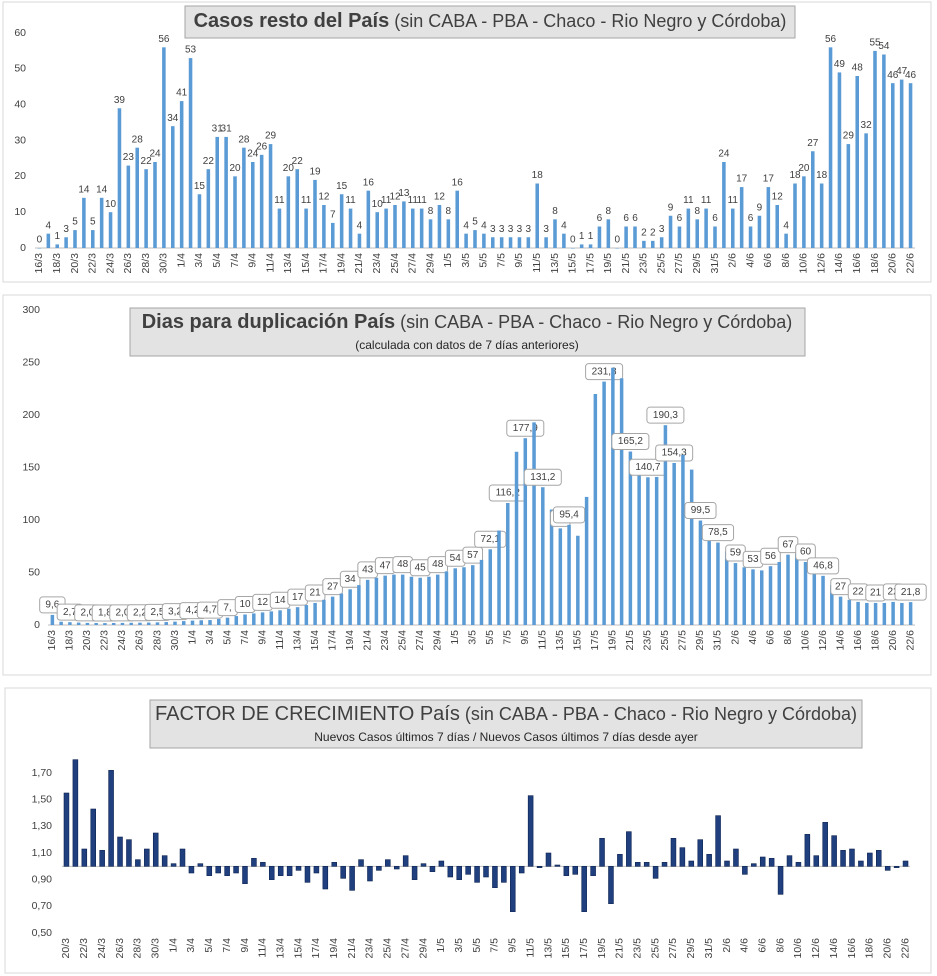 This screenshot has width=937, height=976. What do you see at coordinates (644, 232) in the screenshot?
I see `data-label: 2` at bounding box center [644, 232].